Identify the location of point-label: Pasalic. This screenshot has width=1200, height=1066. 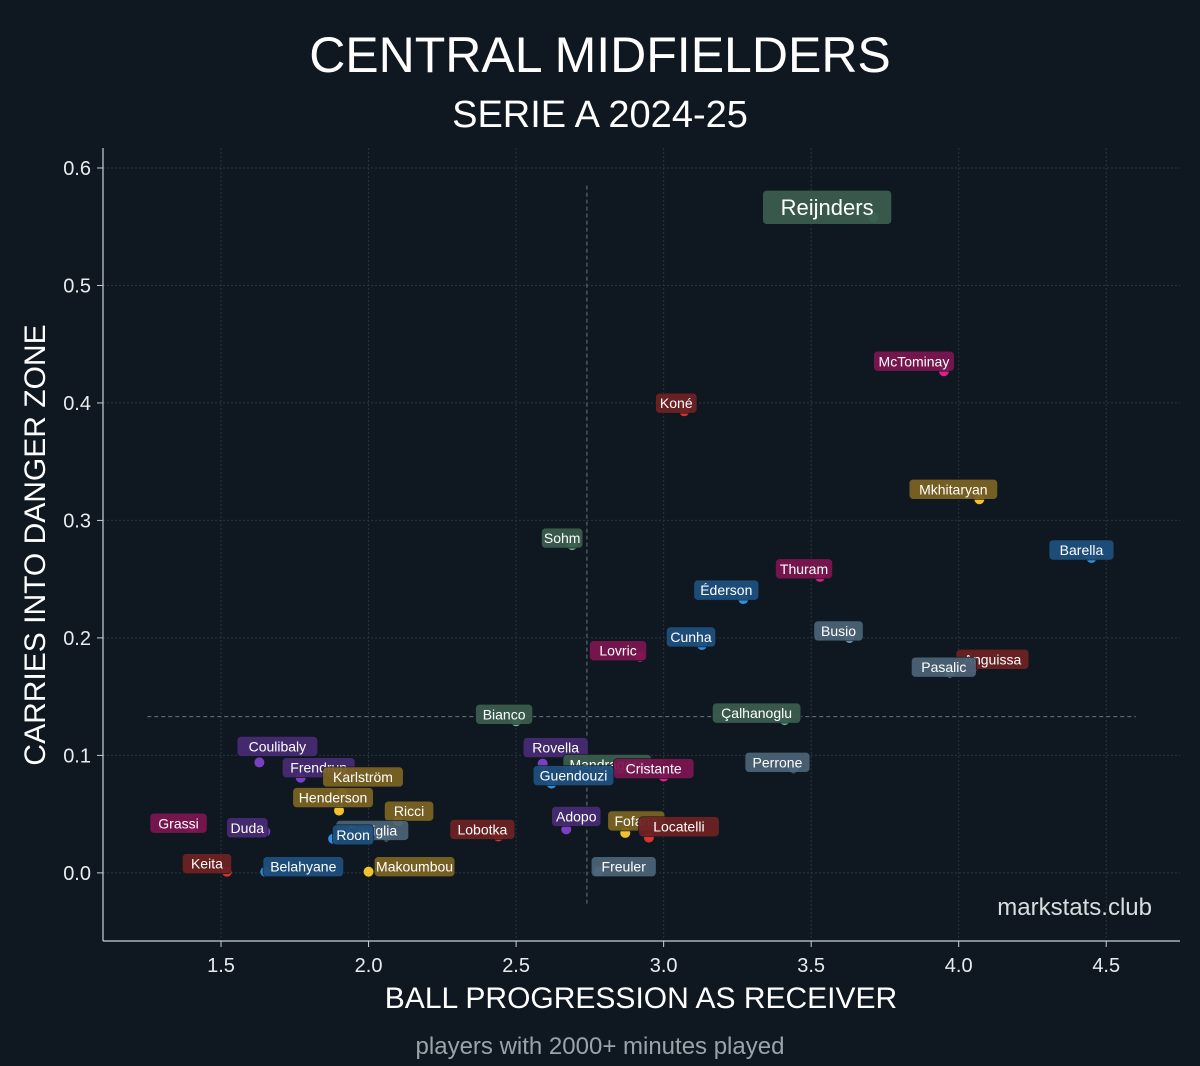
(944, 667).